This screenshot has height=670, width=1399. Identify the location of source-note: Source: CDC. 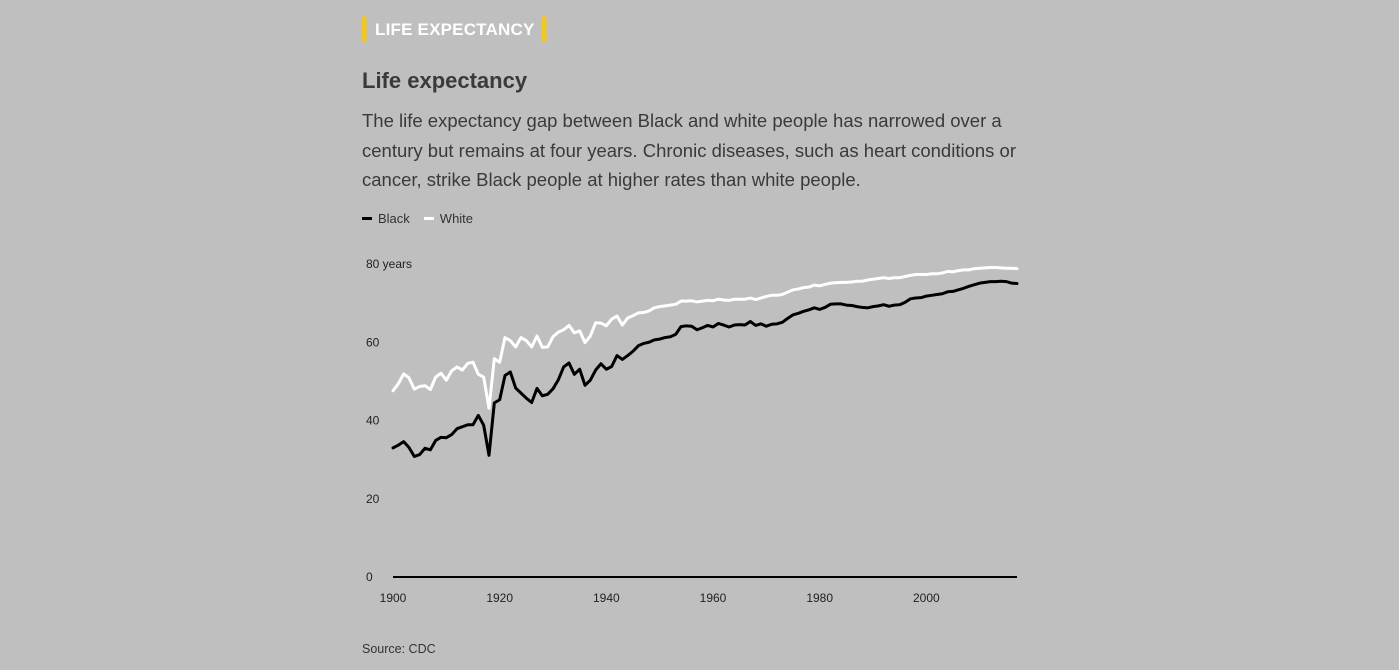
(399, 649).